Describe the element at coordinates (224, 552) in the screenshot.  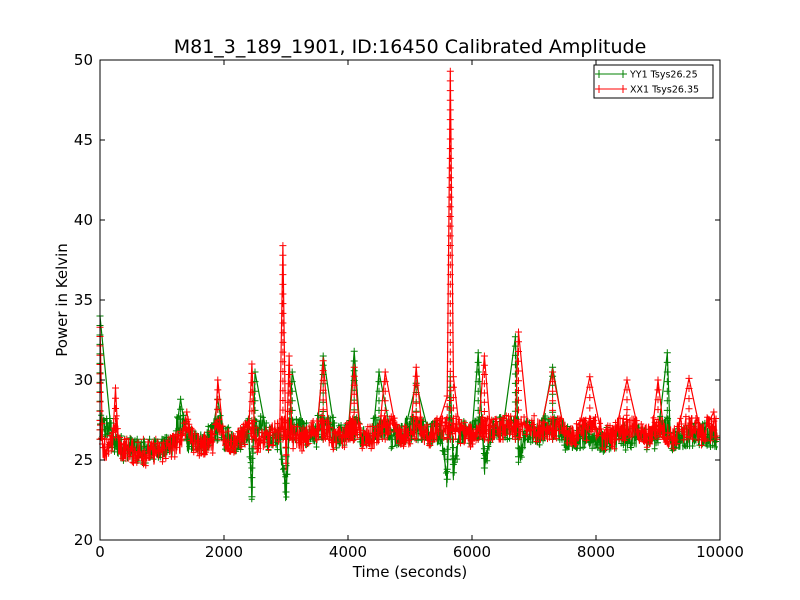
I see `x-tick-label: 2000` at that location.